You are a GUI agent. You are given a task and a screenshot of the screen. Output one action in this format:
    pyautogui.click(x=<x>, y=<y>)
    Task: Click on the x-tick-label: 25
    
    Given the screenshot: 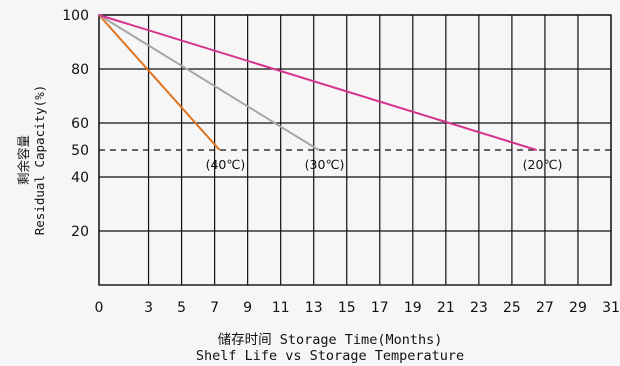 What is the action you would take?
    pyautogui.click(x=512, y=308)
    